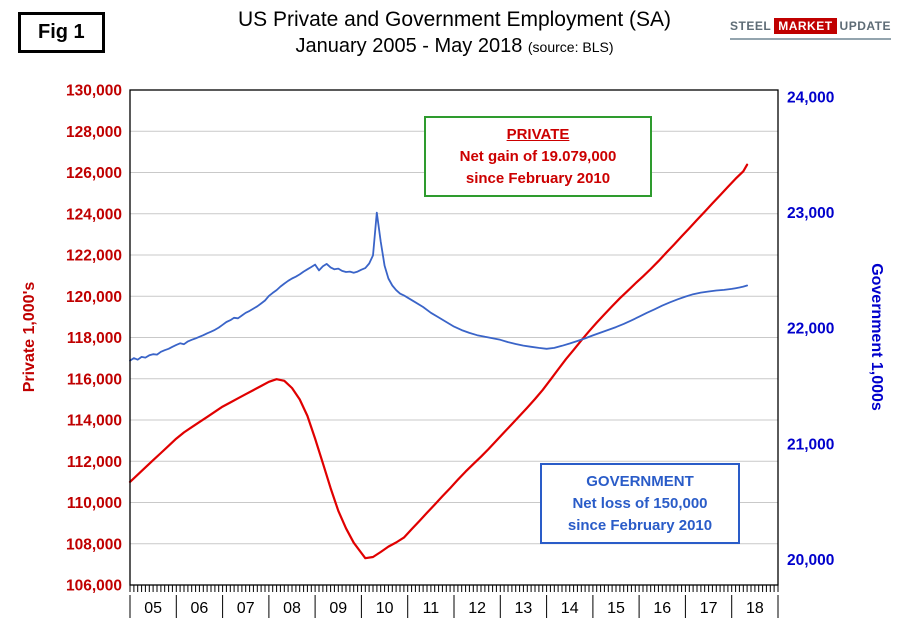  What do you see at coordinates (755, 608) in the screenshot?
I see `x-tick-label: 18` at bounding box center [755, 608].